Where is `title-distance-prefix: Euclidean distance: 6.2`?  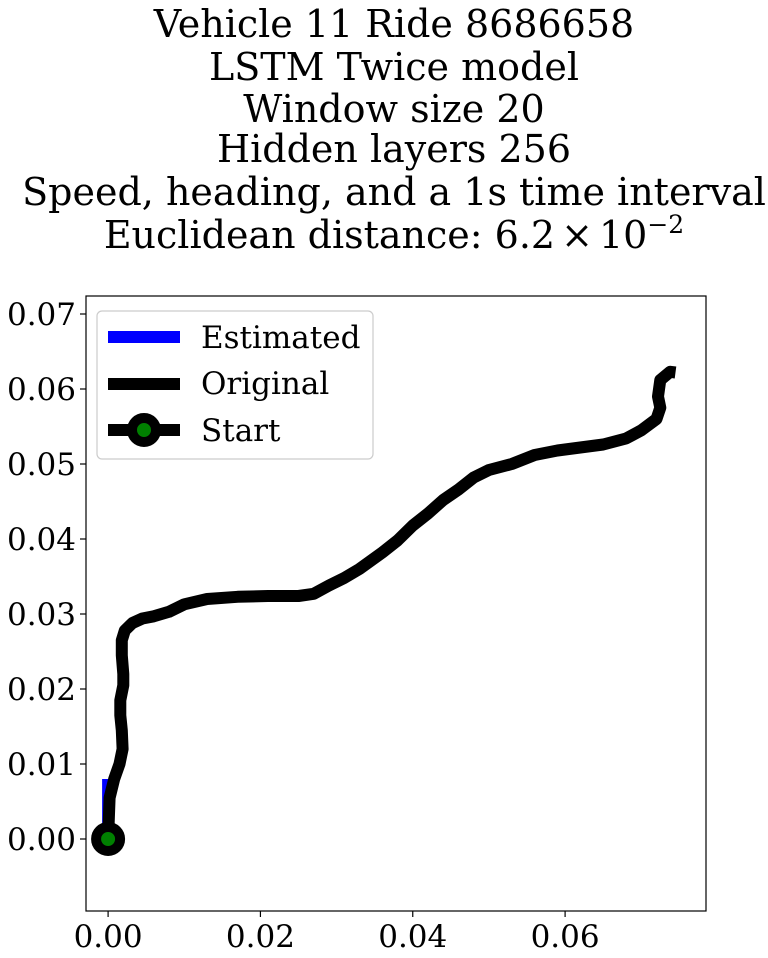
title-distance-prefix: Euclidean distance: 6.2 is located at coordinates (329, 235).